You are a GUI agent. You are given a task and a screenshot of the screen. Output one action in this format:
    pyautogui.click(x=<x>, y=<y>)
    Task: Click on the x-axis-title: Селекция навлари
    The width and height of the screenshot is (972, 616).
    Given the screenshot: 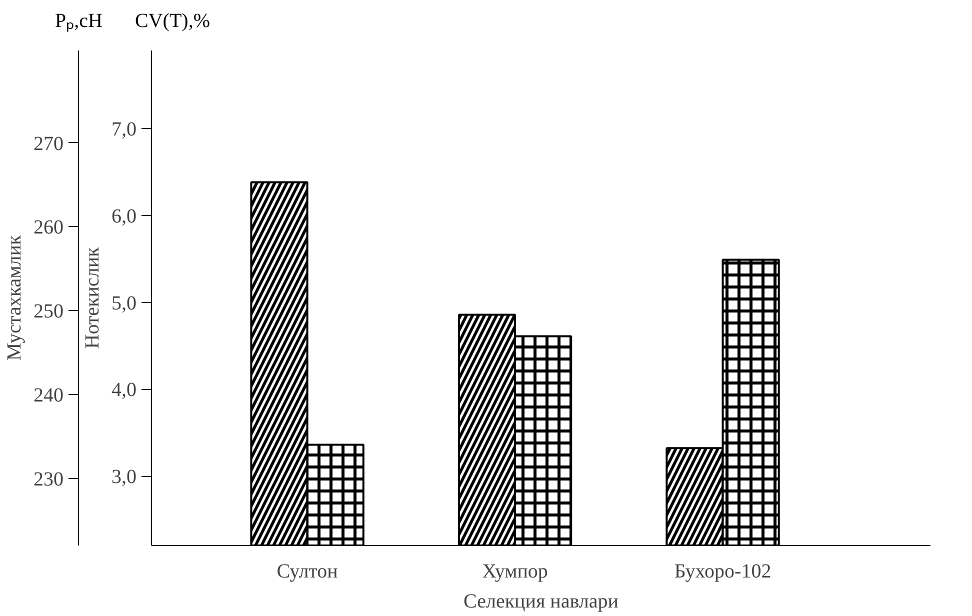 What is the action you would take?
    pyautogui.click(x=541, y=601)
    